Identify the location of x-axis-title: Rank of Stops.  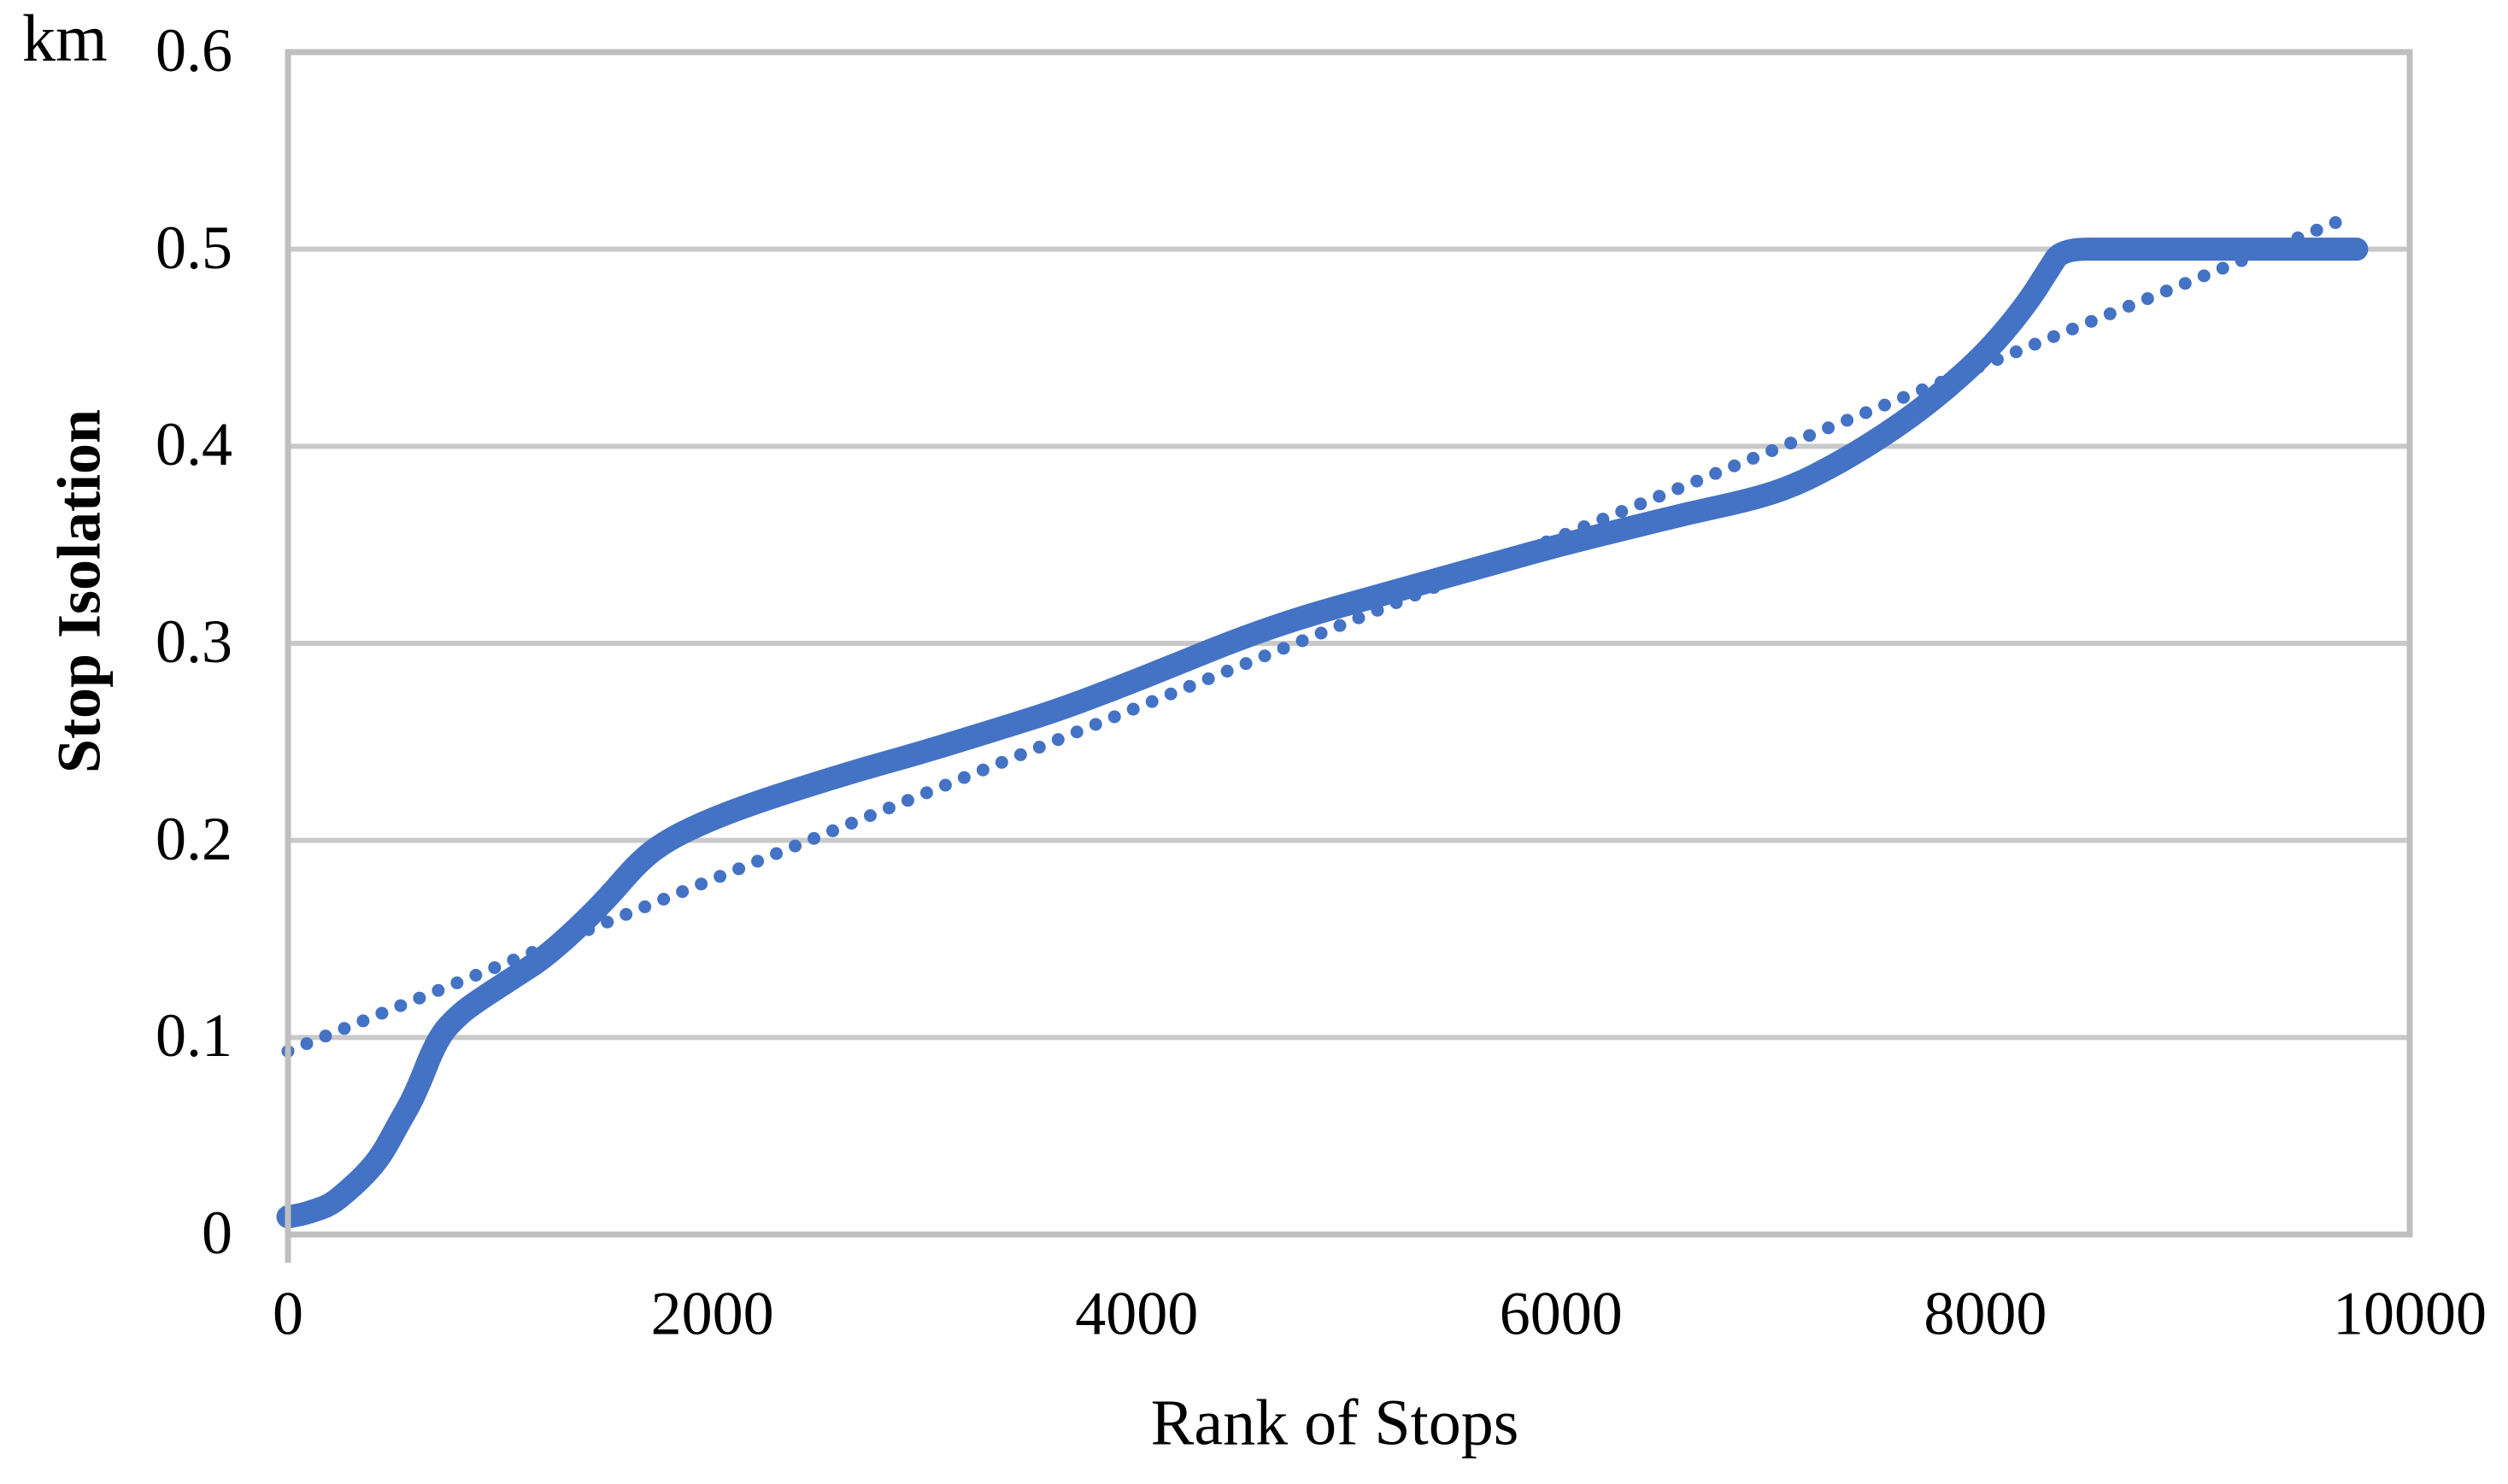
(1334, 1423).